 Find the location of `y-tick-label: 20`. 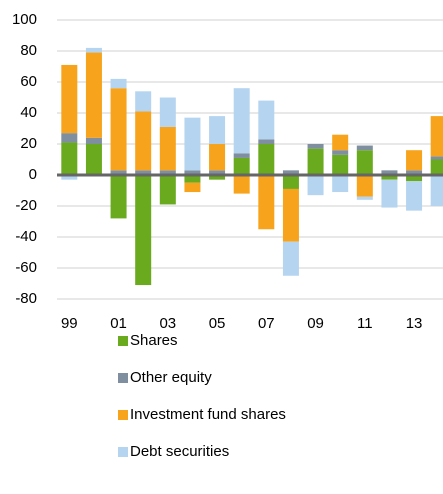

y-tick-label: 20 is located at coordinates (28, 143).